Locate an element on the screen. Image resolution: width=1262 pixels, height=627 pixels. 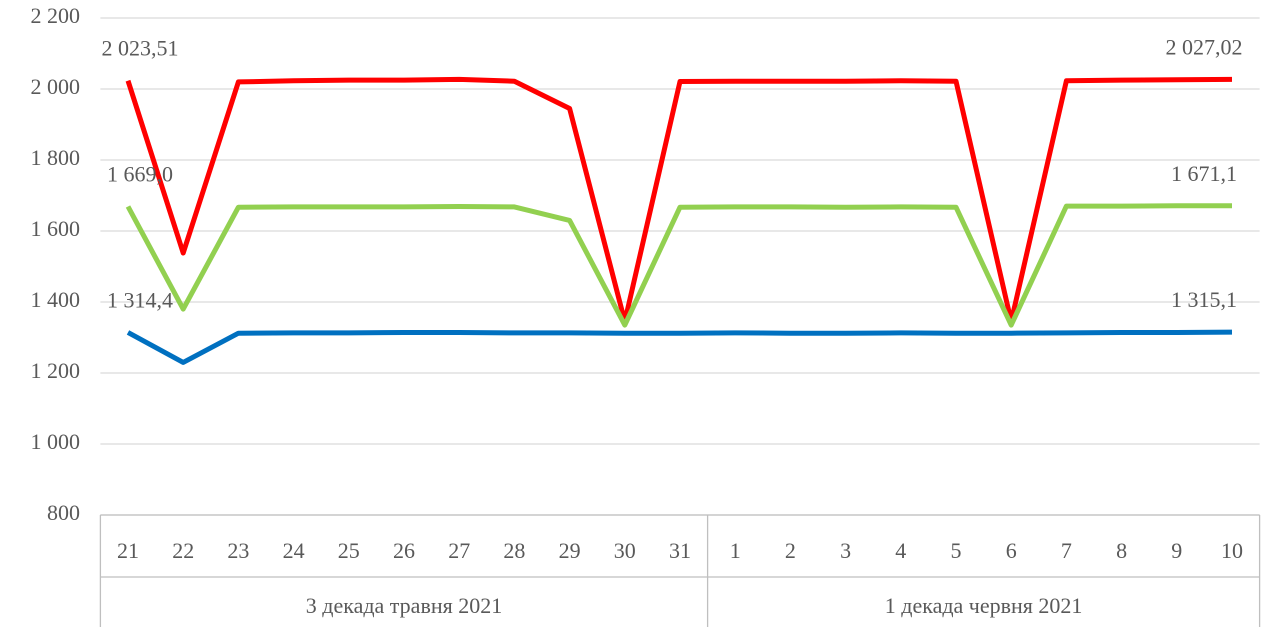
y-tick-label: 2 000 is located at coordinates (56, 86).